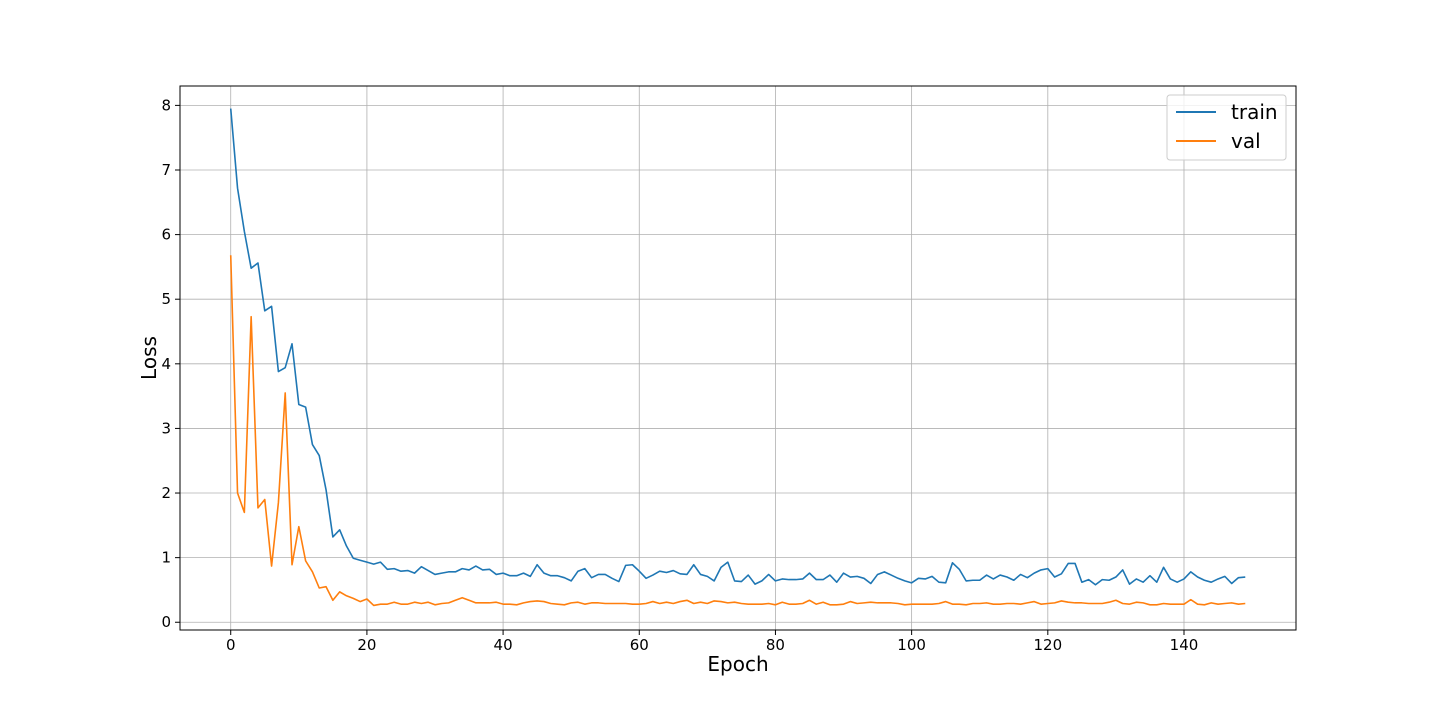  What do you see at coordinates (166, 622) in the screenshot?
I see `y-tick-label: 0` at bounding box center [166, 622].